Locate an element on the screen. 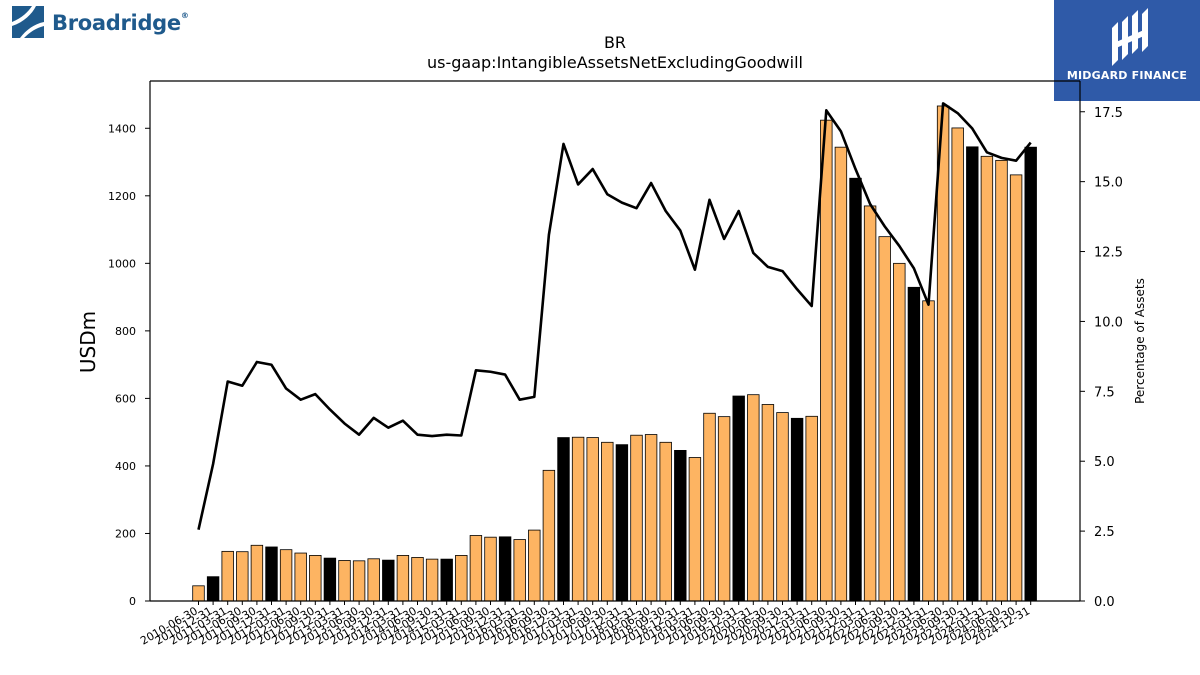 The height and width of the screenshot is (675, 1200). y-tick-label-6: 1200 is located at coordinates (122, 196).